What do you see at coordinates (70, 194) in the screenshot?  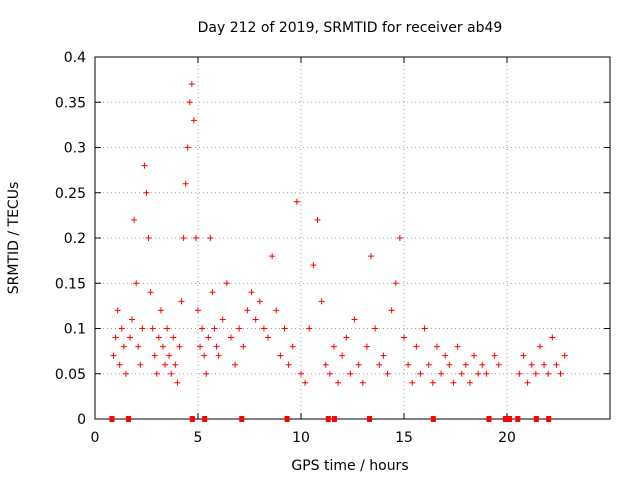 I see `y-tick-label: 0.25` at bounding box center [70, 194].